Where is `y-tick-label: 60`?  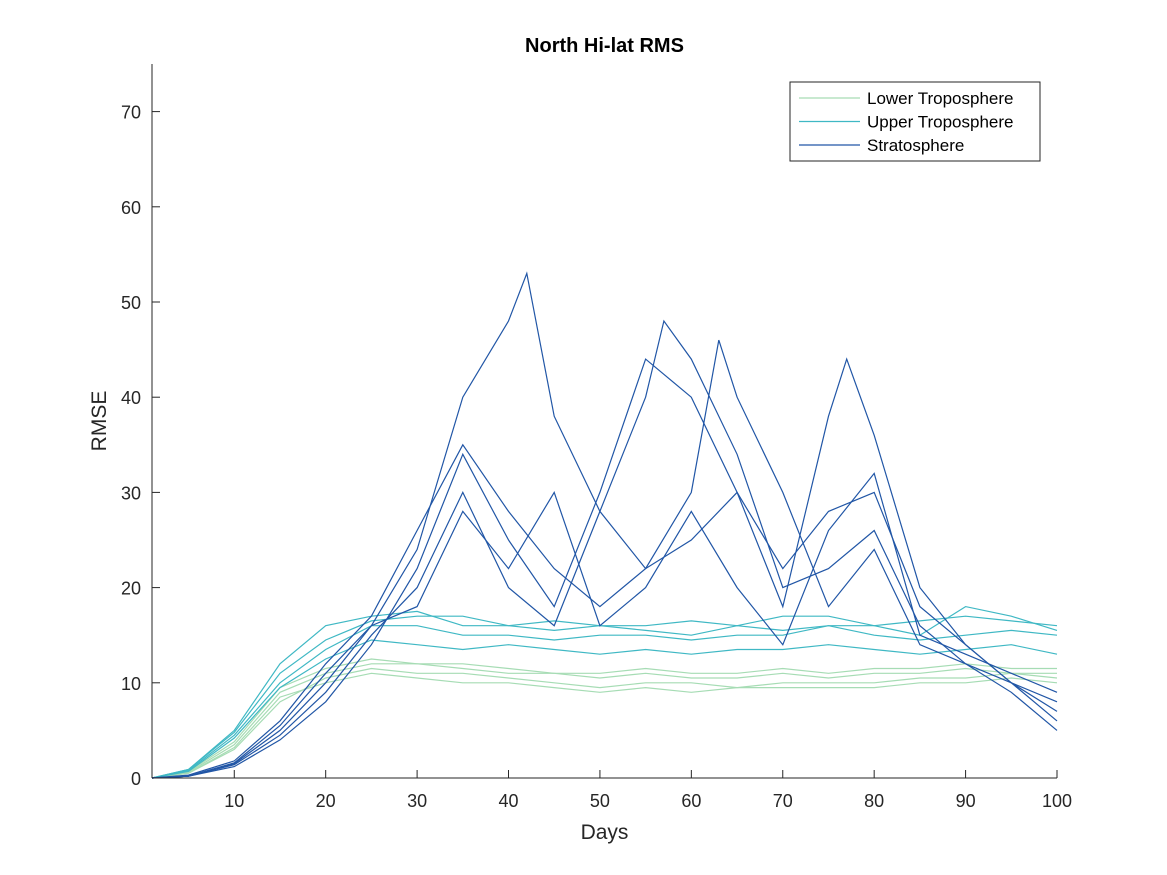
y-tick-label: 60 is located at coordinates (131, 208).